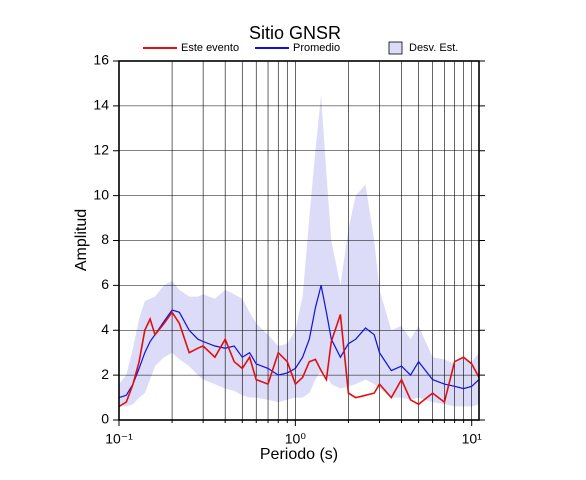 The width and height of the screenshot is (586, 480). Describe the element at coordinates (210, 48) in the screenshot. I see `legend-label: Este evento` at that location.